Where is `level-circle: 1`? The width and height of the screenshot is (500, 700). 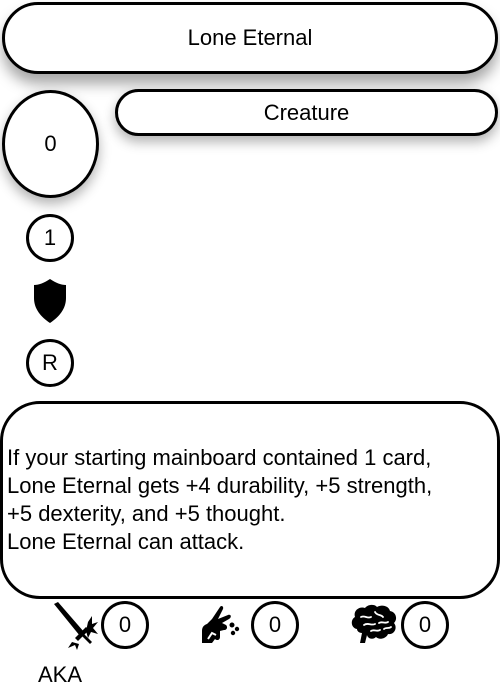 level-circle: 1 is located at coordinates (50, 238).